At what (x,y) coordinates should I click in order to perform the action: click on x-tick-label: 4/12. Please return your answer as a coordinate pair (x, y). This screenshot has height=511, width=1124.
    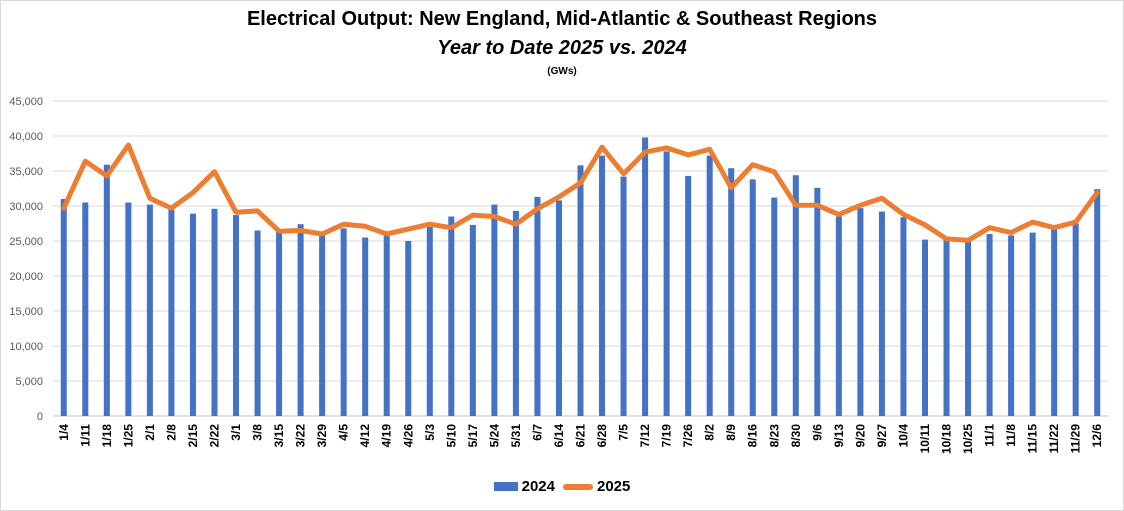
    Looking at the image, I should click on (365, 436).